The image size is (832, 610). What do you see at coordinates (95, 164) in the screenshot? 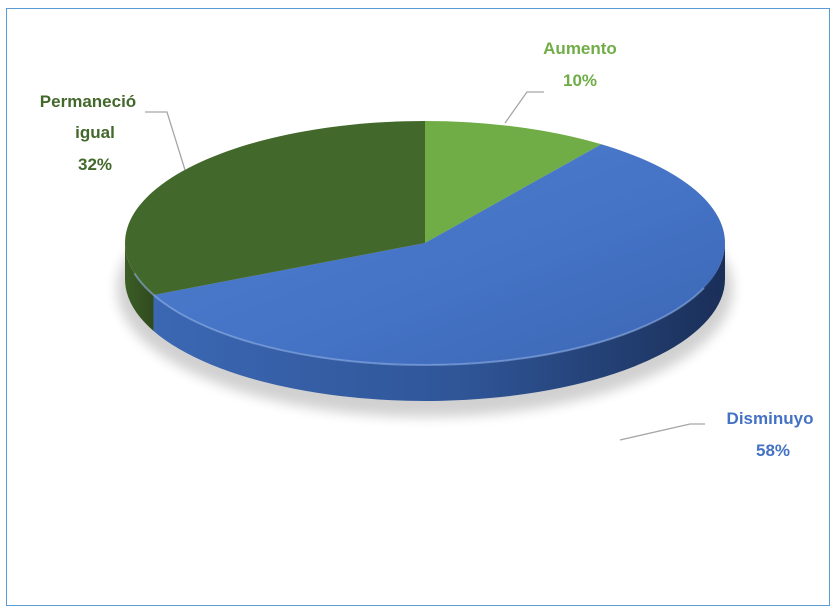
I see `value-label-permaneci-igual: 32%` at bounding box center [95, 164].